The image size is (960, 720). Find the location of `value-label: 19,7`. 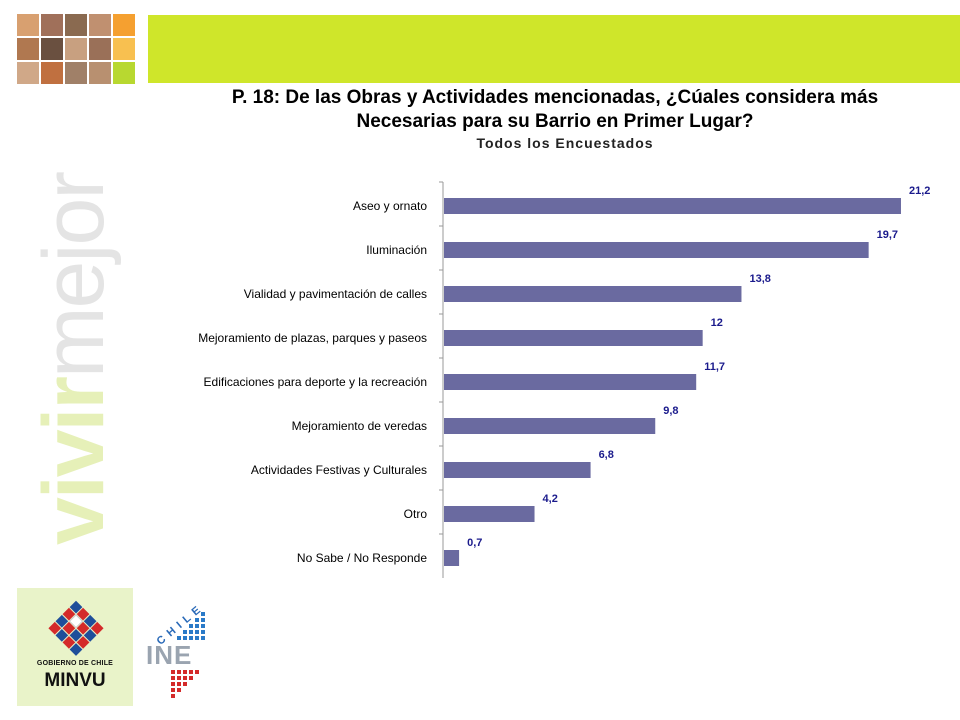

value-label: 19,7 is located at coordinates (887, 235).